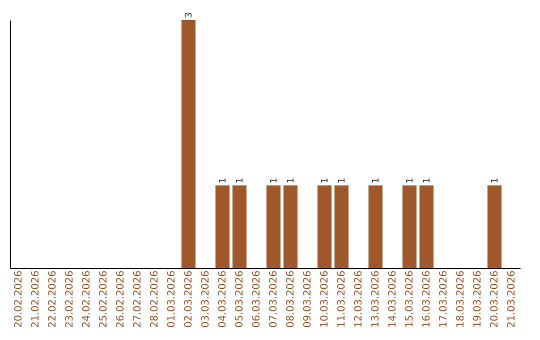  What do you see at coordinates (461, 299) in the screenshot?
I see `x-tick-label: 18.03.2026` at bounding box center [461, 299].